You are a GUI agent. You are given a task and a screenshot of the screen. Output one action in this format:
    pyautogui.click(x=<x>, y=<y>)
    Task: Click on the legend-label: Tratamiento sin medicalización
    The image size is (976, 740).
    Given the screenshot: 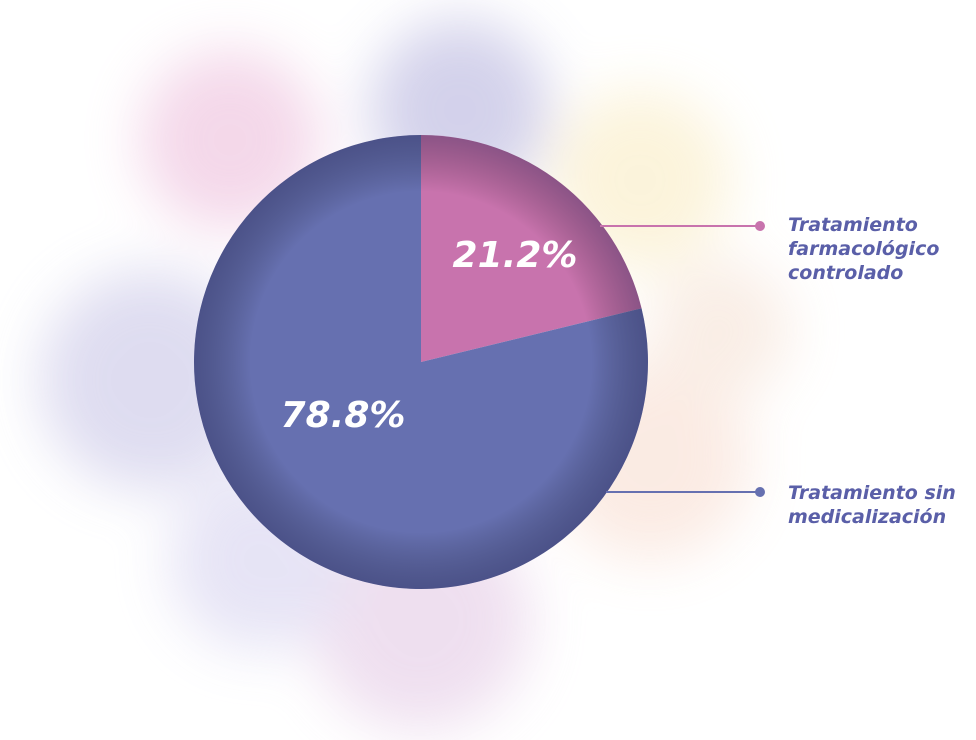 What is the action you would take?
    pyautogui.click(x=872, y=505)
    